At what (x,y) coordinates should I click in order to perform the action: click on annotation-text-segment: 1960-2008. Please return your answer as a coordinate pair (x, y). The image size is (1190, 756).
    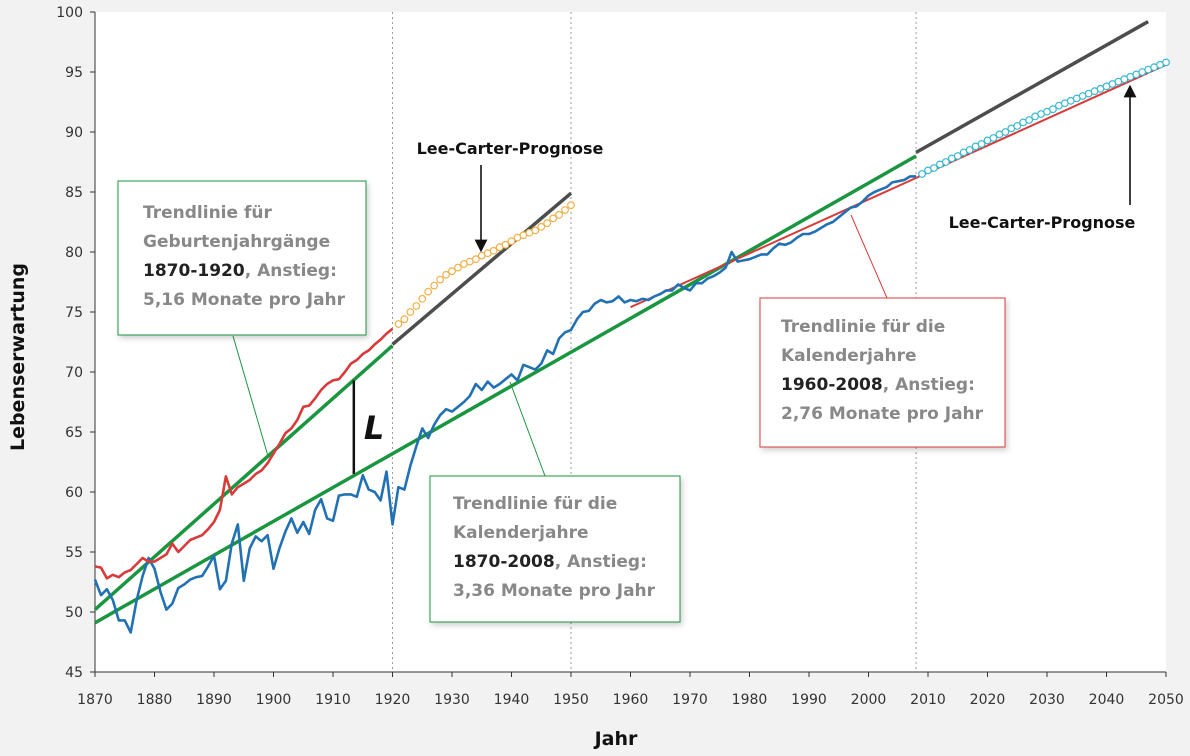
    Looking at the image, I should click on (832, 385).